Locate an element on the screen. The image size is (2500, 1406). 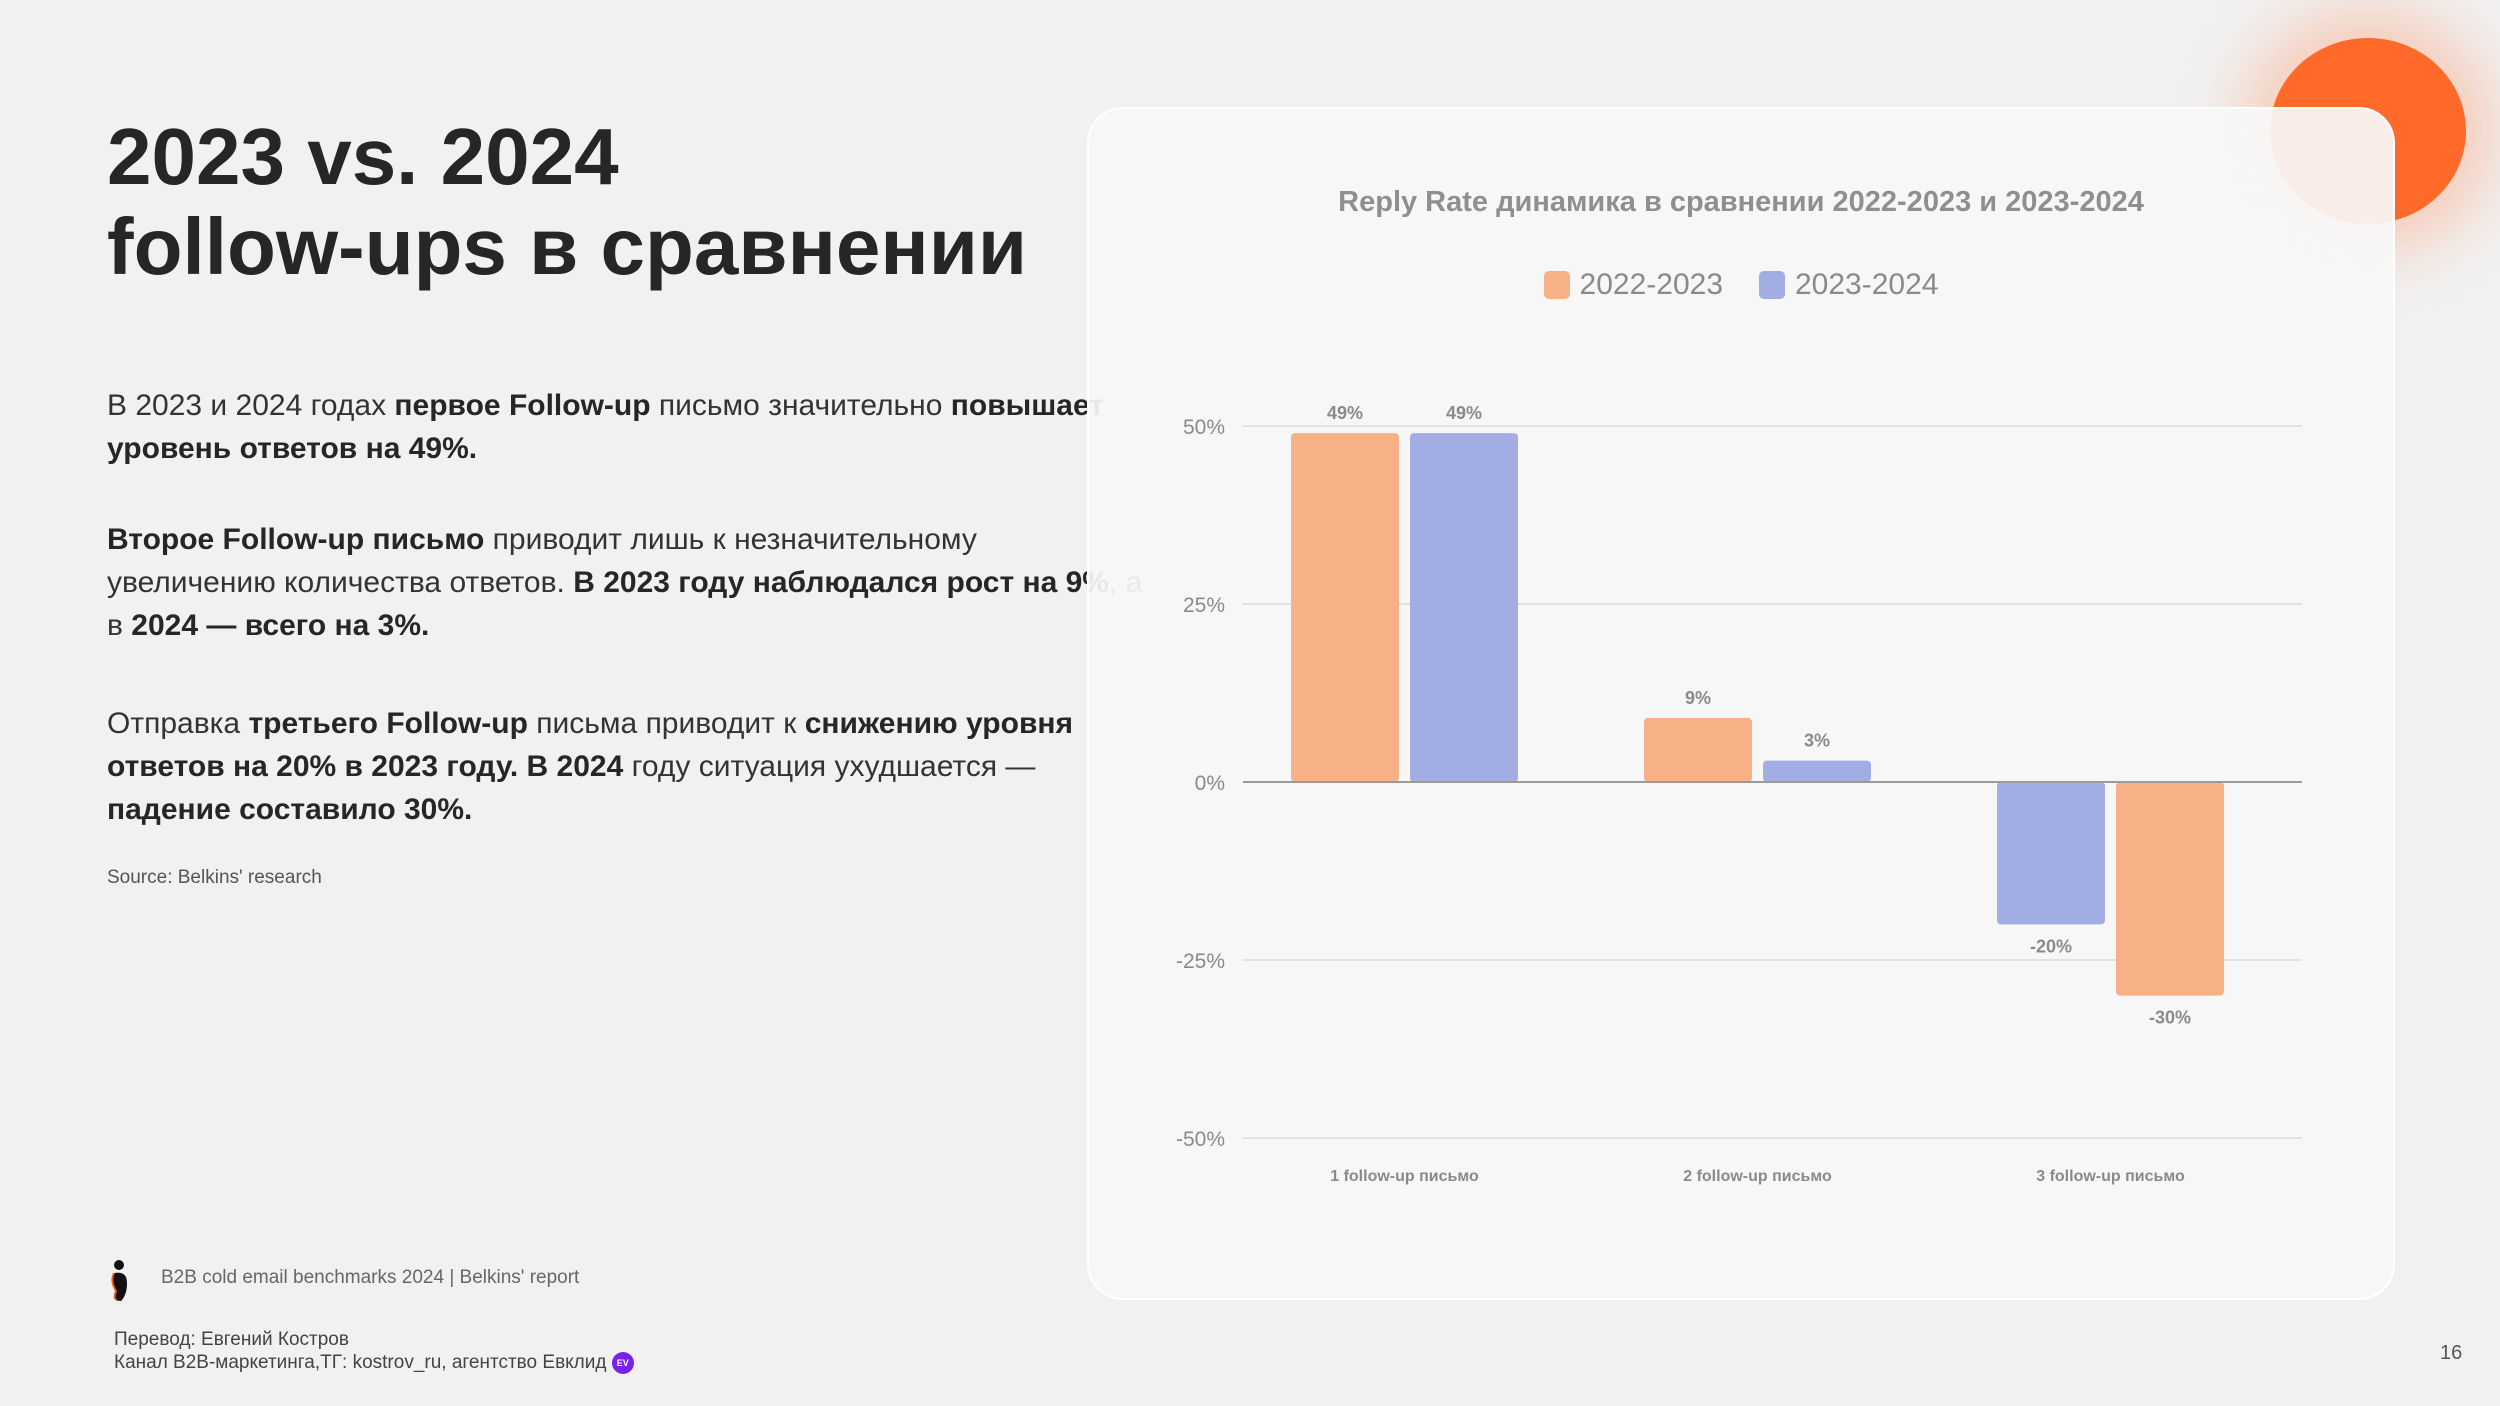
legend-item-2022-2023: 2022-2023 is located at coordinates (1633, 285).